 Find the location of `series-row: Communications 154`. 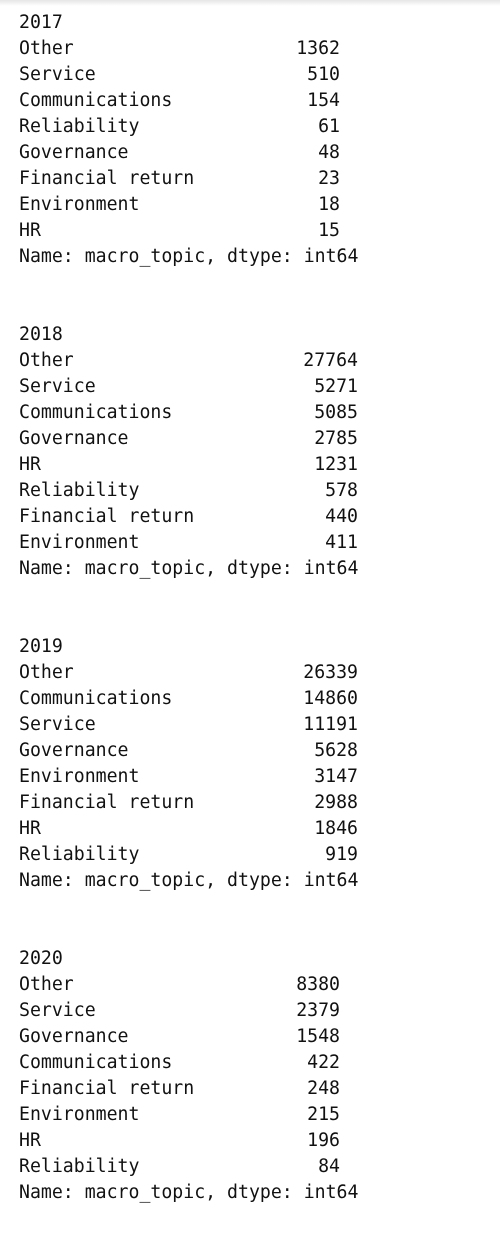

series-row: Communications 154 is located at coordinates (254, 101).